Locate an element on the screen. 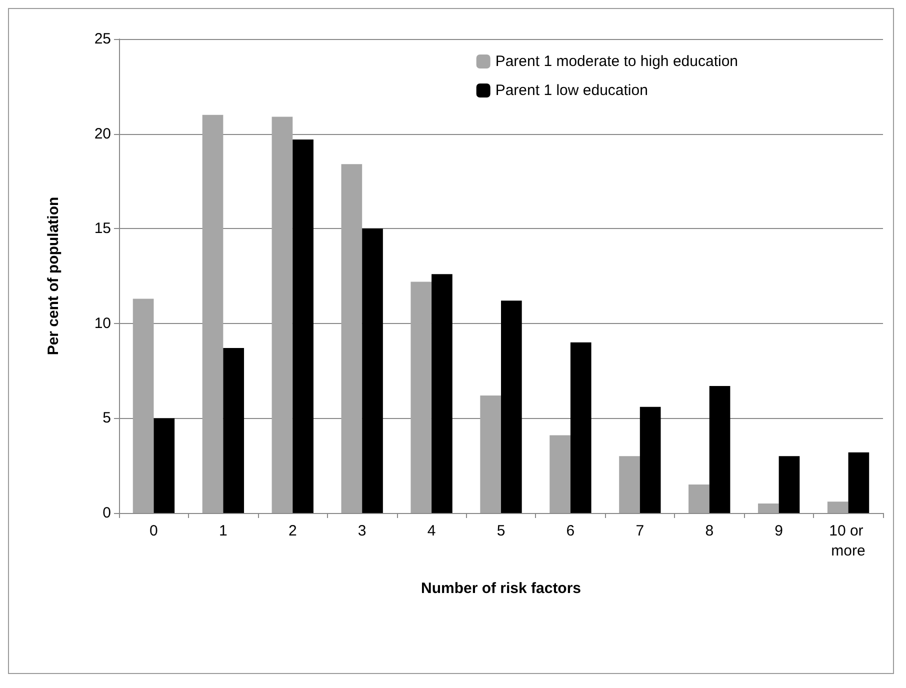 The image size is (906, 688). x-tick-label: 3 is located at coordinates (362, 531).